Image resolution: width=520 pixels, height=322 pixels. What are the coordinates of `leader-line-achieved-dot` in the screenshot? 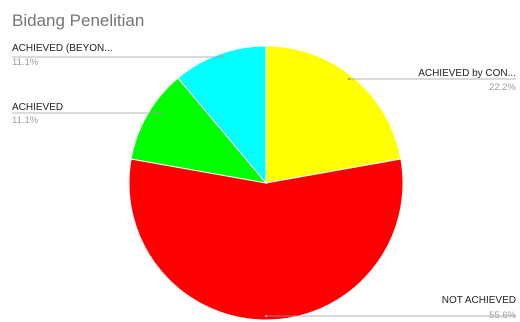 It's located at (160, 113).